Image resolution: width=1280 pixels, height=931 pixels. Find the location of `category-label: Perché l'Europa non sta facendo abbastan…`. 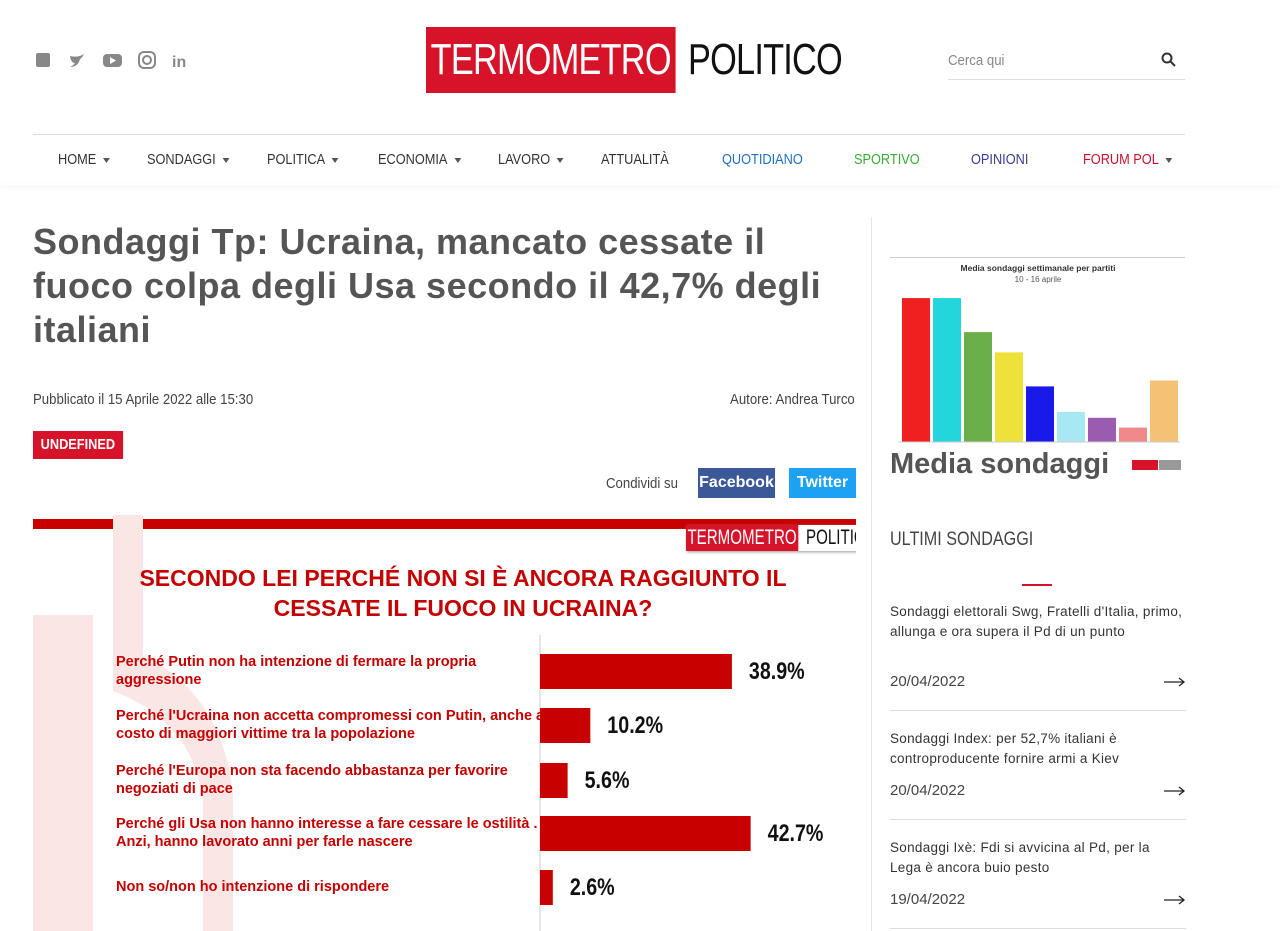

category-label: Perché l'Europa non sta facendo abbastan… is located at coordinates (312, 780).